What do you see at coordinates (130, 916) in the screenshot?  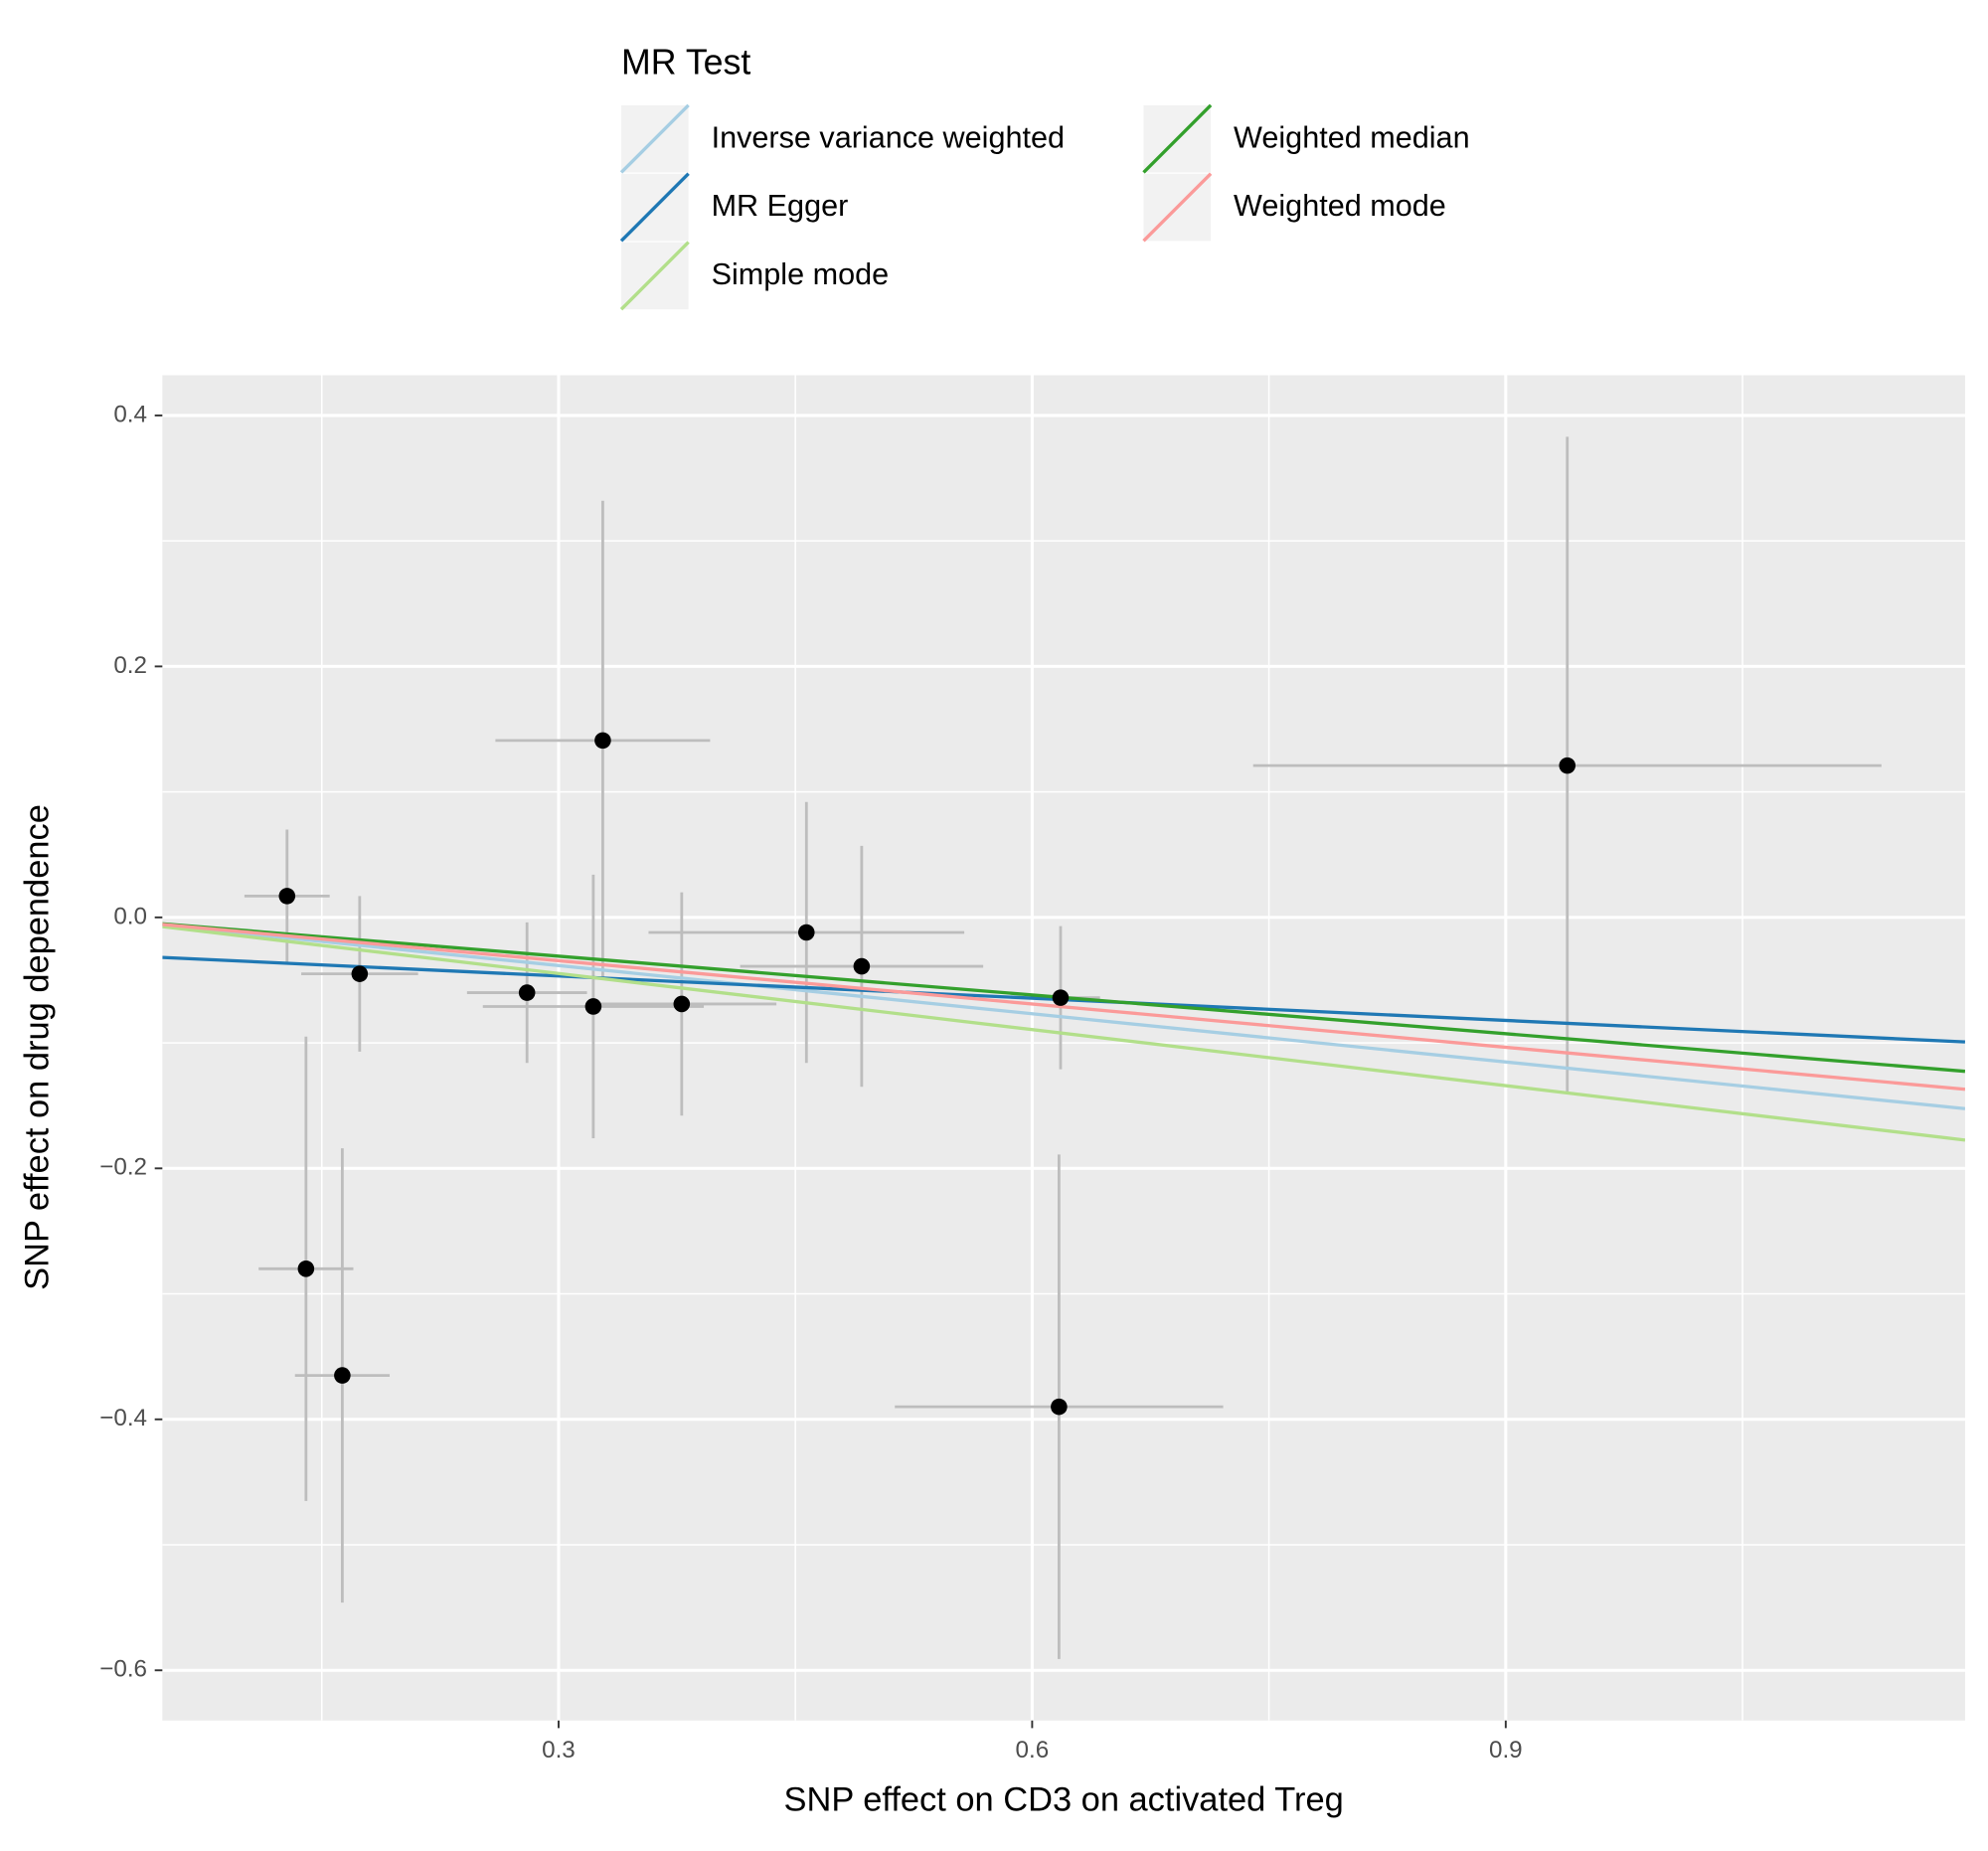 I see `y-tick-label: 0.0` at bounding box center [130, 916].